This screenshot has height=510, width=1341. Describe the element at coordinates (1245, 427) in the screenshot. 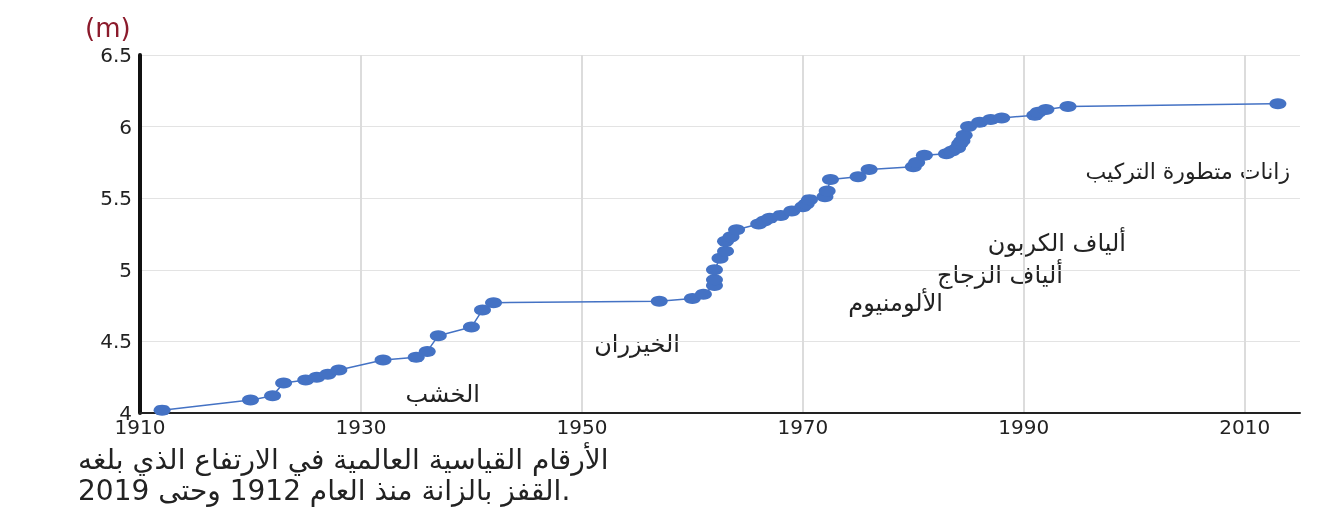

I see `x-tick-label: 2010` at that location.